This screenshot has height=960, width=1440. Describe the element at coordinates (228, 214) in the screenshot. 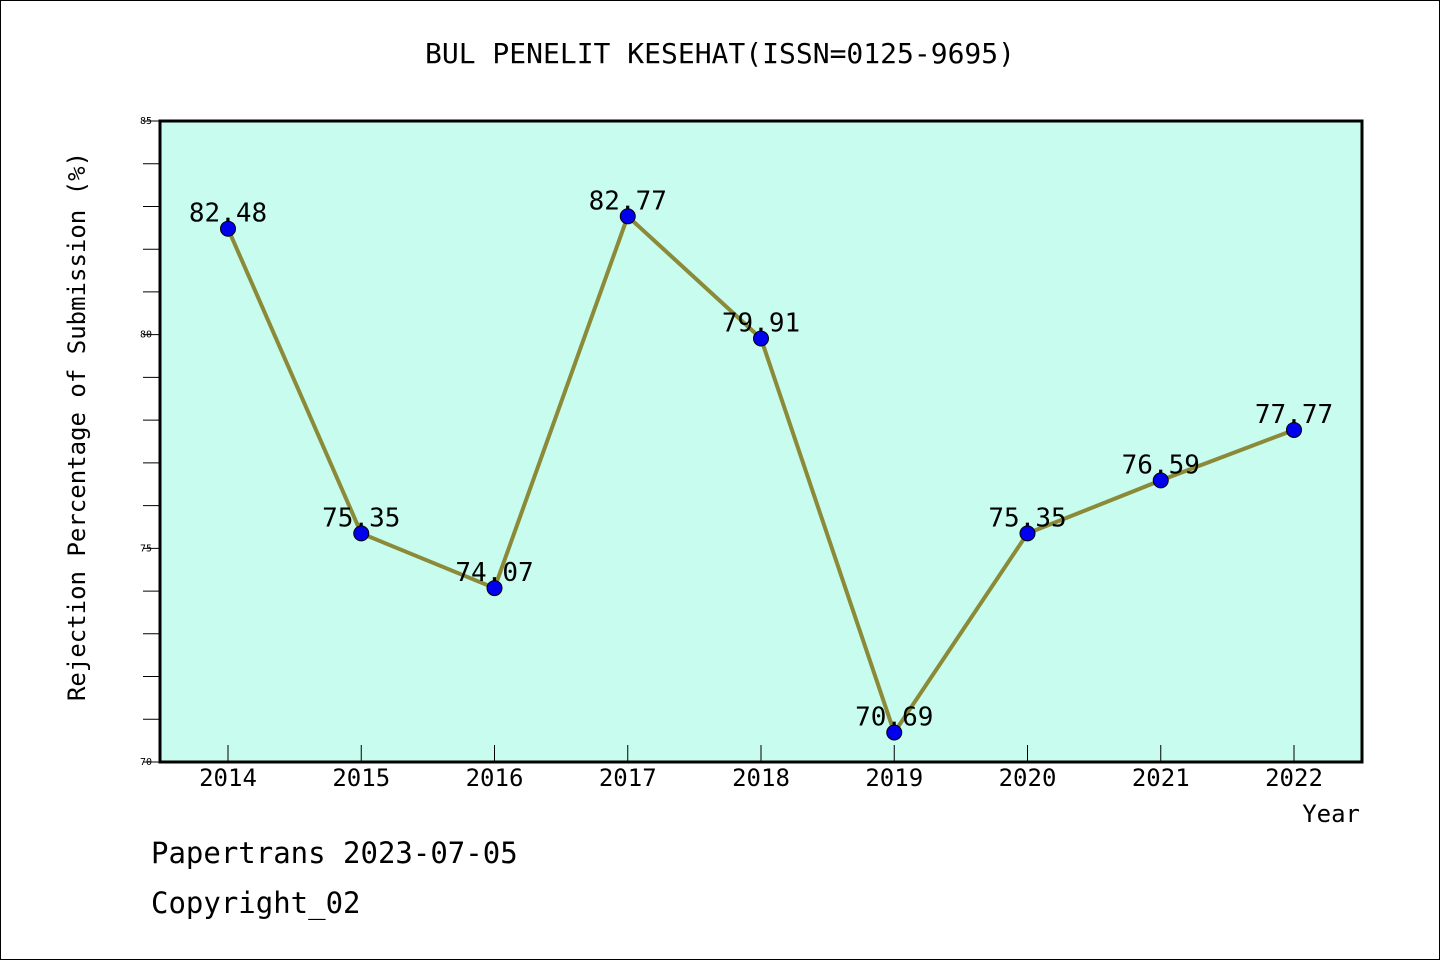

I see `data-label: 82.48` at that location.